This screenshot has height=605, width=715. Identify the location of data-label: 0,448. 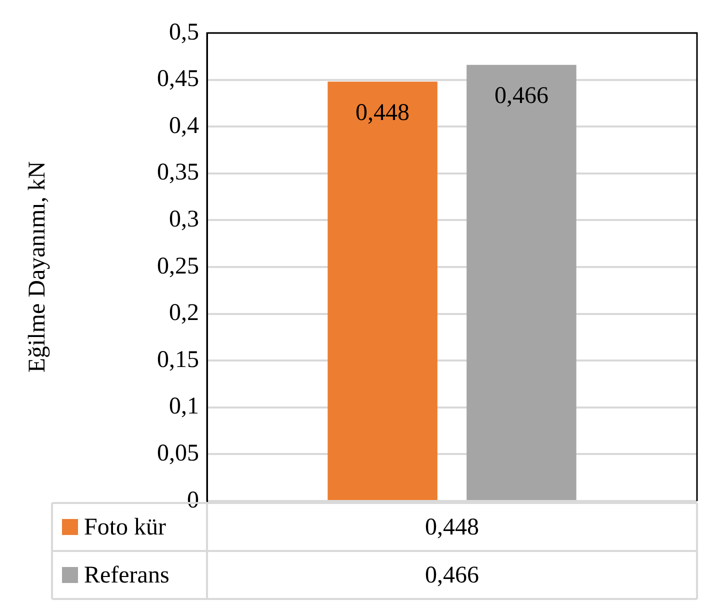
(383, 113).